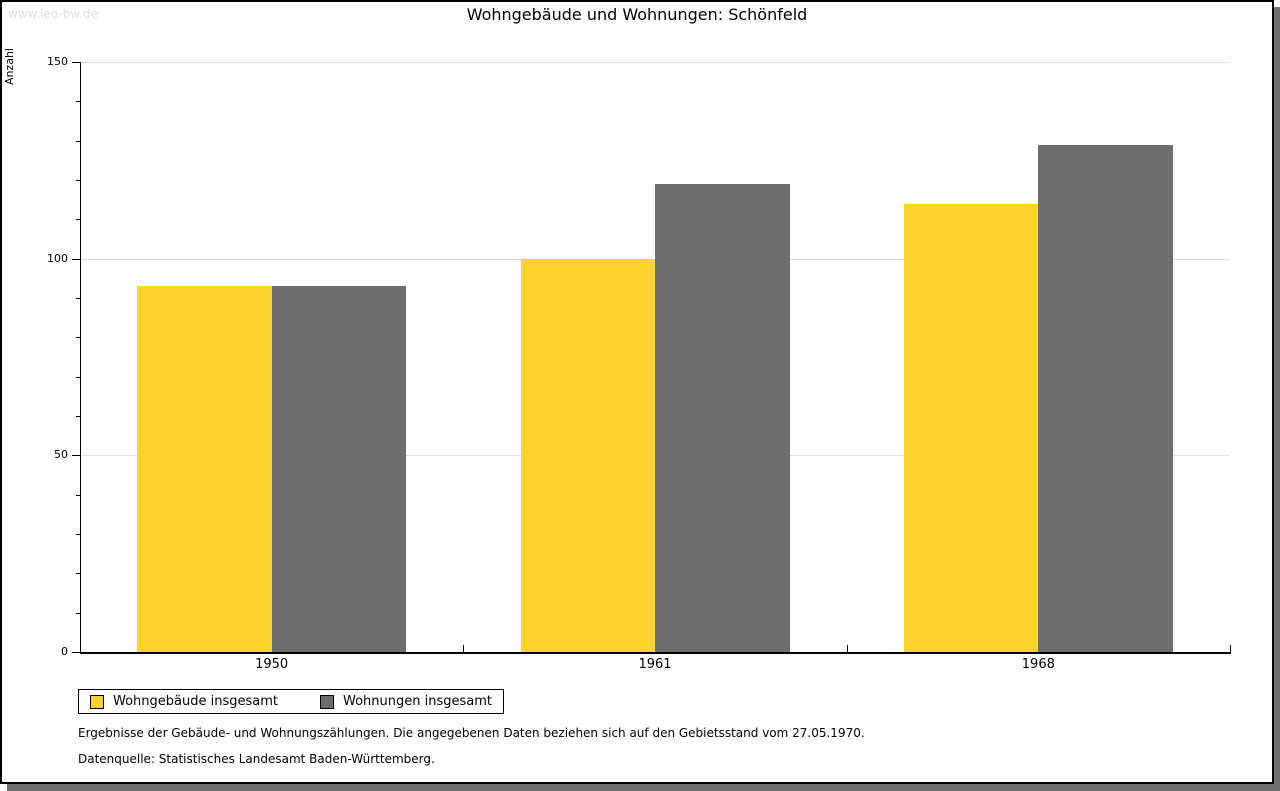 The height and width of the screenshot is (791, 1280). Describe the element at coordinates (417, 701) in the screenshot. I see `legend-label: Wohnungen insgesamt` at that location.